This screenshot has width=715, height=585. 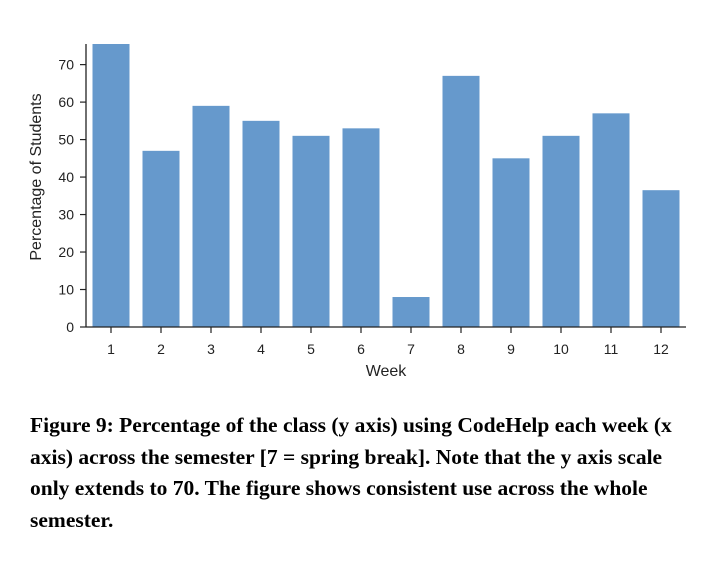 What do you see at coordinates (66, 215) in the screenshot?
I see `y-tick-label: 30` at bounding box center [66, 215].